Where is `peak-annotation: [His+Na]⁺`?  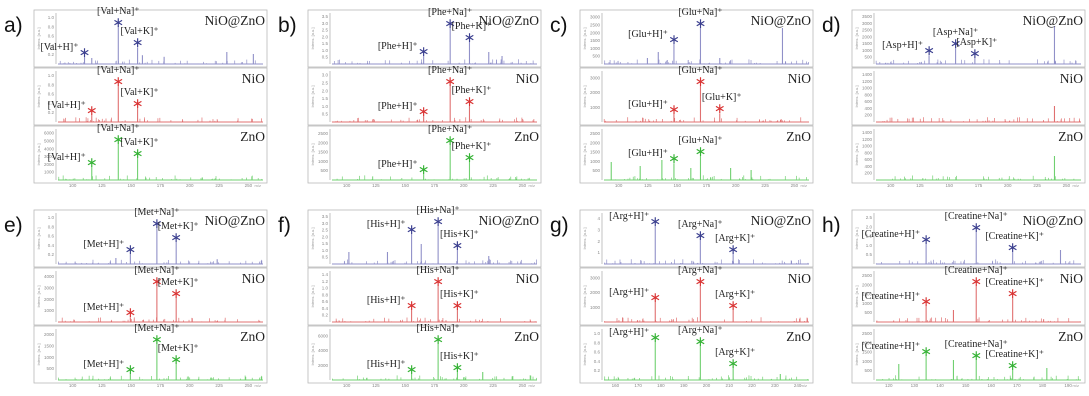
peak-annotation: [His+Na]⁺ is located at coordinates (438, 328).